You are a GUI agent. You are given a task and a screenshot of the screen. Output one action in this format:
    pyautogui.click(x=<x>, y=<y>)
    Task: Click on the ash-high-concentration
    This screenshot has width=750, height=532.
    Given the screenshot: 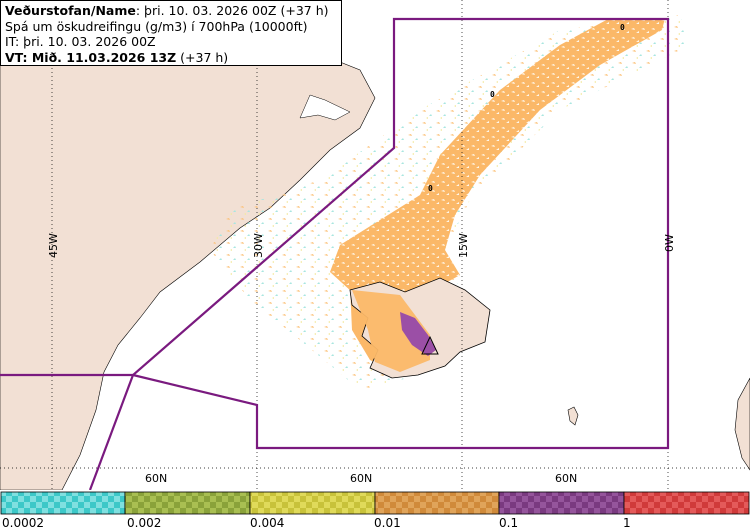 What is the action you would take?
    pyautogui.click(x=418, y=334)
    